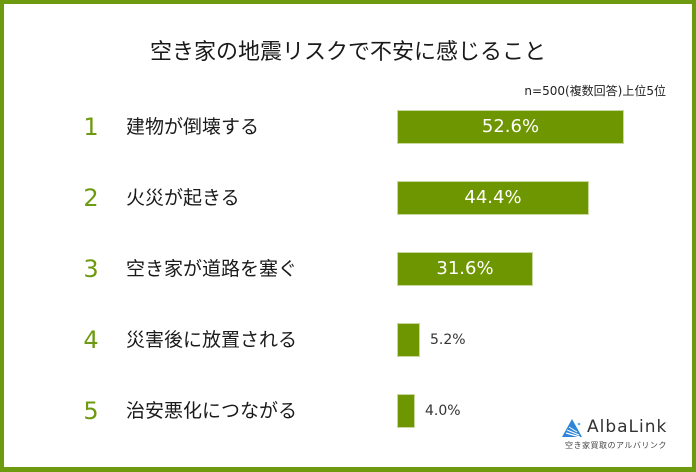 Image resolution: width=696 pixels, height=472 pixels. I want to click on bar: 44.4%, so click(493, 198).